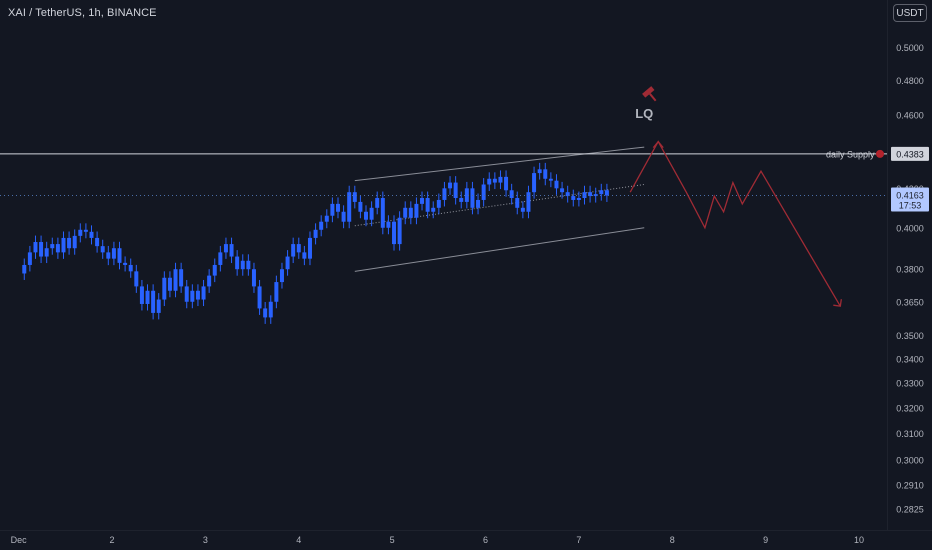  What do you see at coordinates (910, 13) in the screenshot?
I see `currency-button: USDT` at bounding box center [910, 13].